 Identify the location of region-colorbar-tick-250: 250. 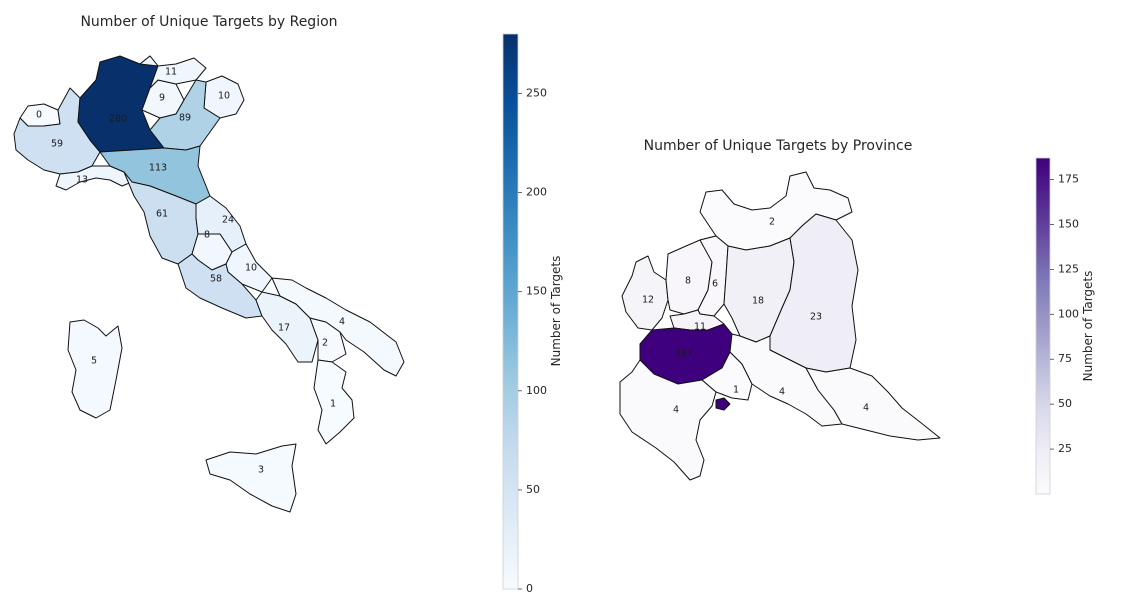
(536, 92).